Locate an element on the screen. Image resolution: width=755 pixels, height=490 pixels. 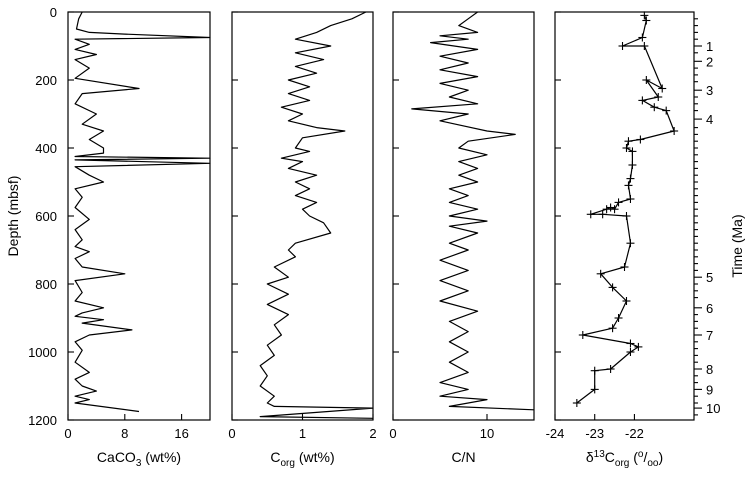
depth-tick-label: 1000 is located at coordinates (42, 352).